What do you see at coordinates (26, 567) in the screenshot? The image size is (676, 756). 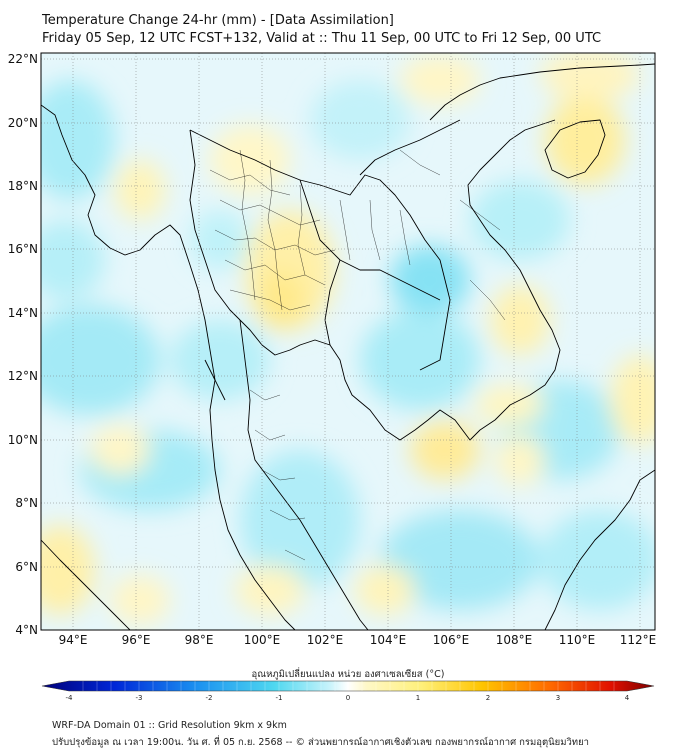 I see `lat-tick-label: 6°N` at bounding box center [26, 567].